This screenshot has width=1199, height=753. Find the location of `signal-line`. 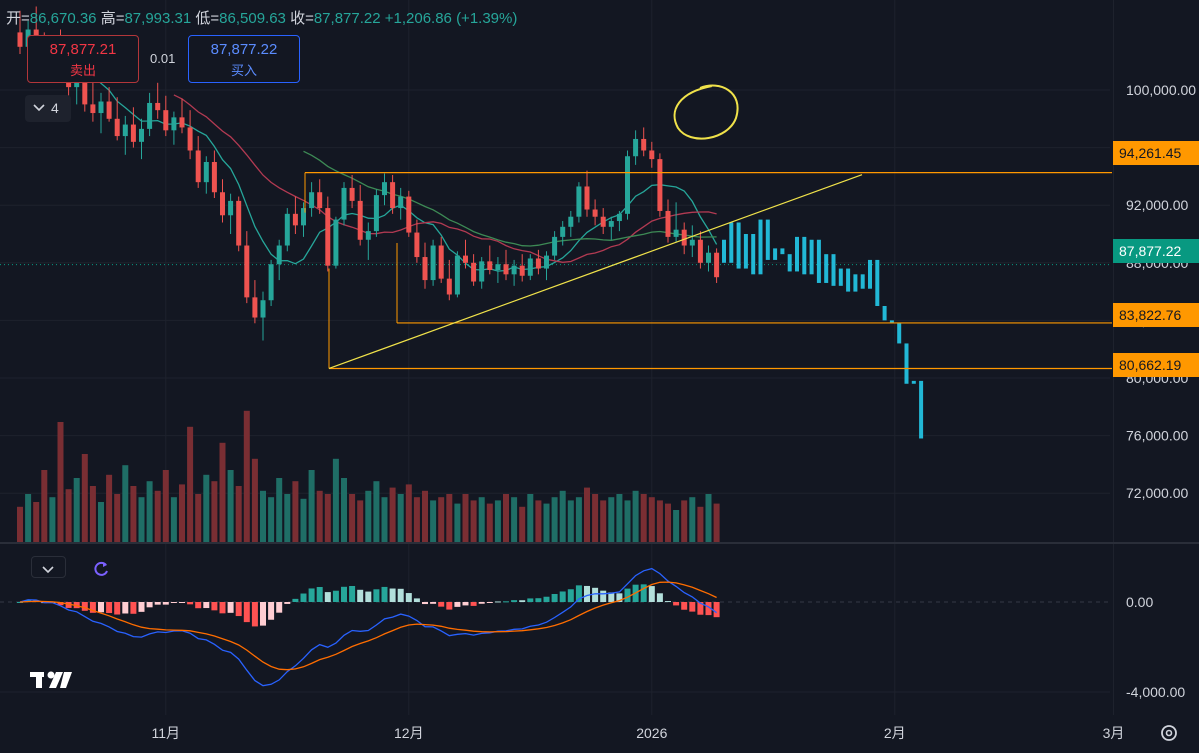

signal-line is located at coordinates (368, 626).